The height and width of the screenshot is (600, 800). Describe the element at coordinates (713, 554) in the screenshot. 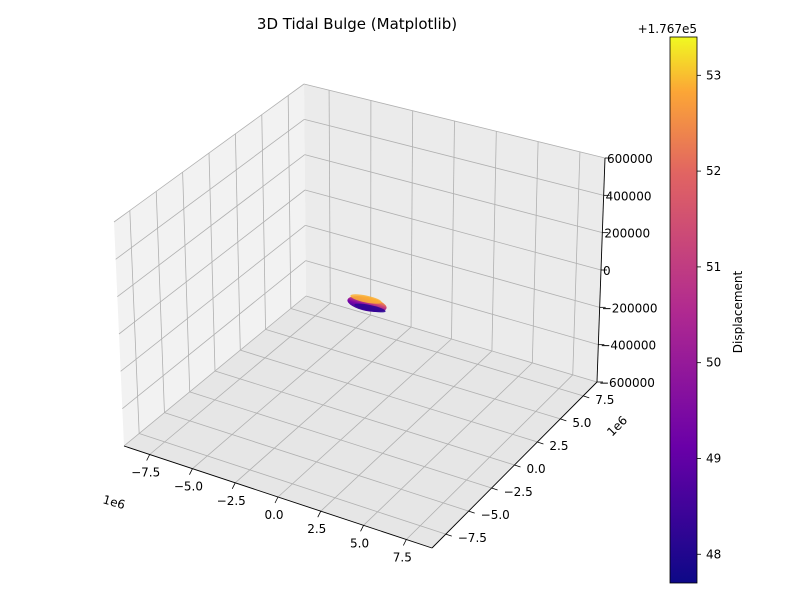

I see `colorbar-tick-label: 48` at that location.